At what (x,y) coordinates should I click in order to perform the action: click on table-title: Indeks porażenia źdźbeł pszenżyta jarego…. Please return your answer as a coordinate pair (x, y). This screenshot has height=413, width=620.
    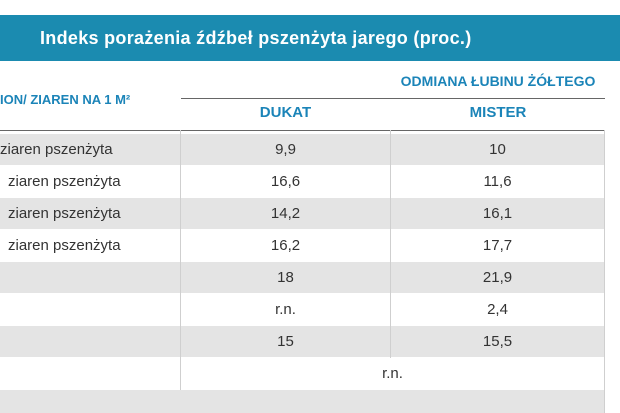
    Looking at the image, I should click on (256, 38).